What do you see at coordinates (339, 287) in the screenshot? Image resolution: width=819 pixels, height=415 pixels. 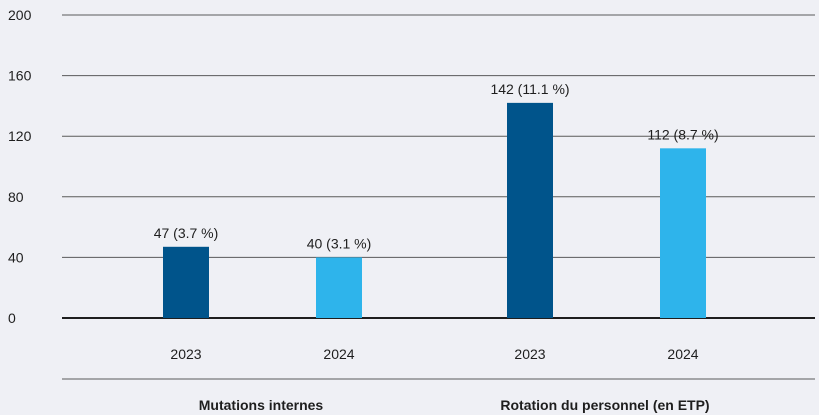 I see `bar-mutations-2024` at bounding box center [339, 287].